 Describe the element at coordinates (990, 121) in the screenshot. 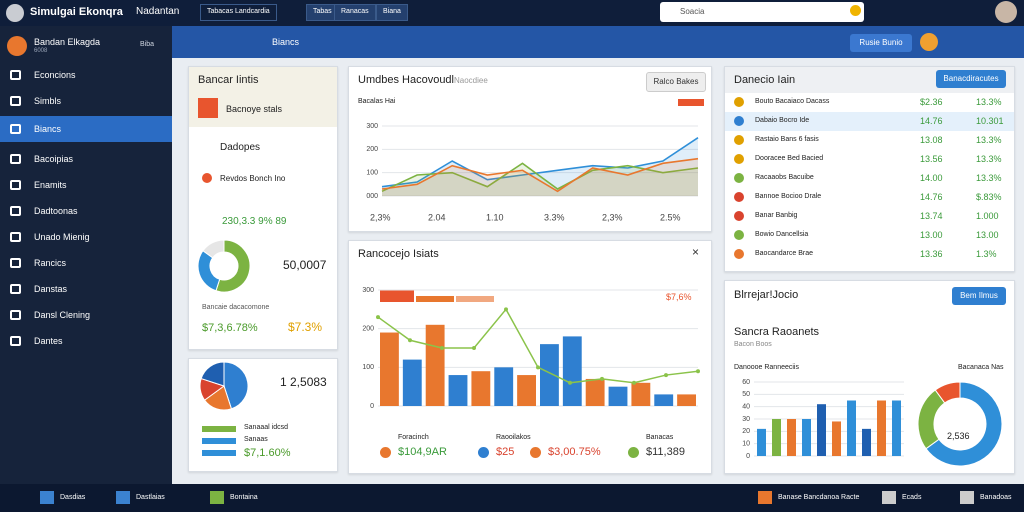

I see `row-change: 10.301` at that location.